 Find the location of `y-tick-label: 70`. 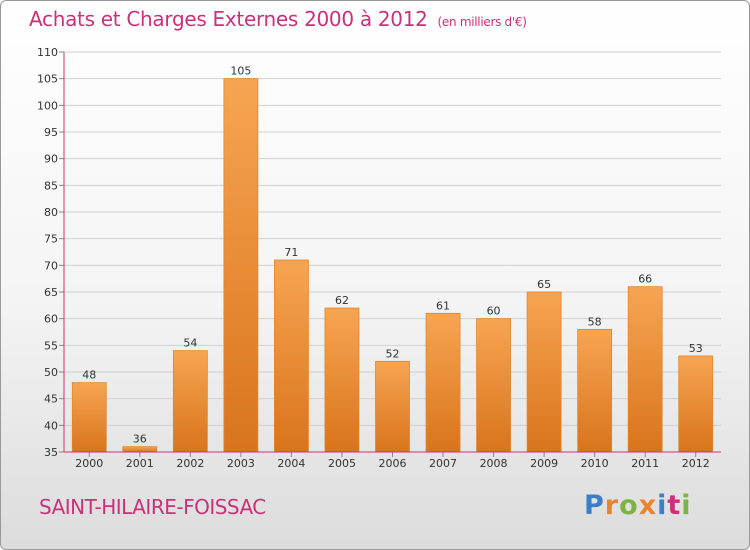

y-tick-label: 70 is located at coordinates (51, 265).